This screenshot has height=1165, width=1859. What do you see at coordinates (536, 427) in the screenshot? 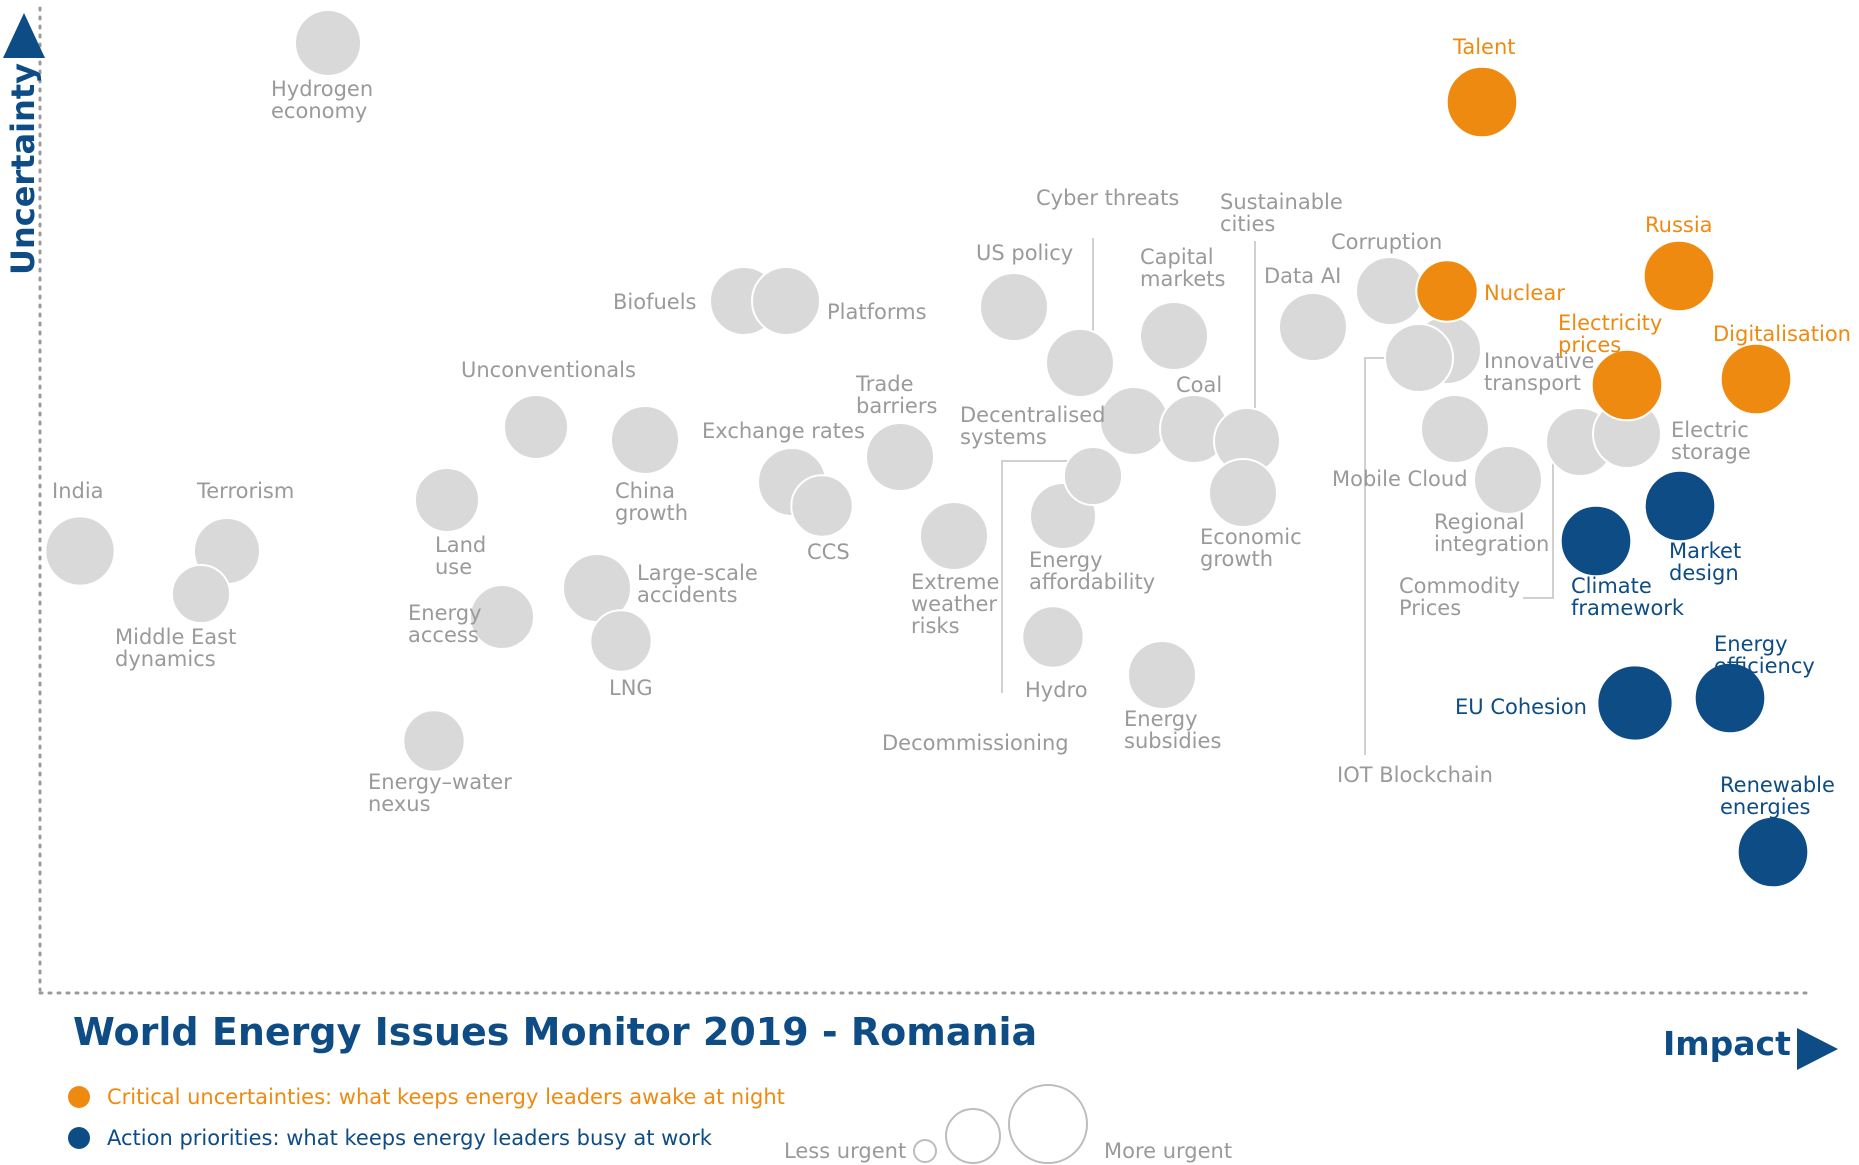
I see `bubble-unconventionals` at bounding box center [536, 427].